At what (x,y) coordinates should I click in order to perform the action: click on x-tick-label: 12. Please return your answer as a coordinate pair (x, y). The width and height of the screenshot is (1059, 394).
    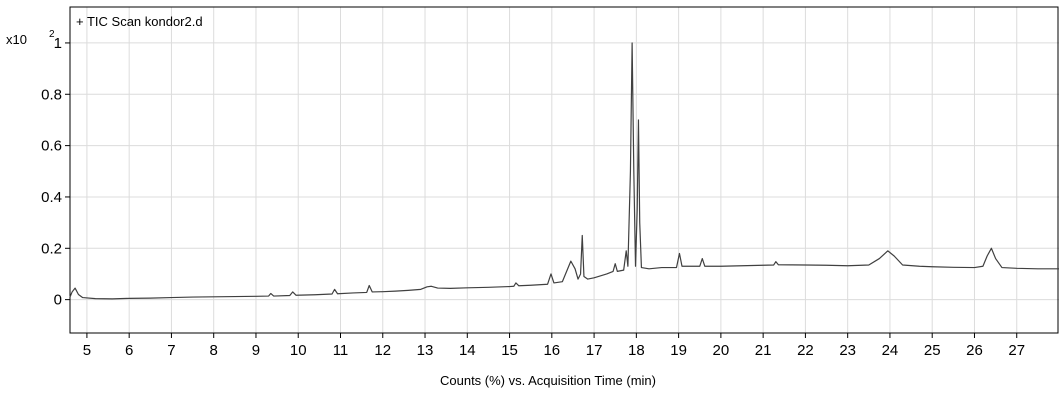
    Looking at the image, I should click on (382, 350).